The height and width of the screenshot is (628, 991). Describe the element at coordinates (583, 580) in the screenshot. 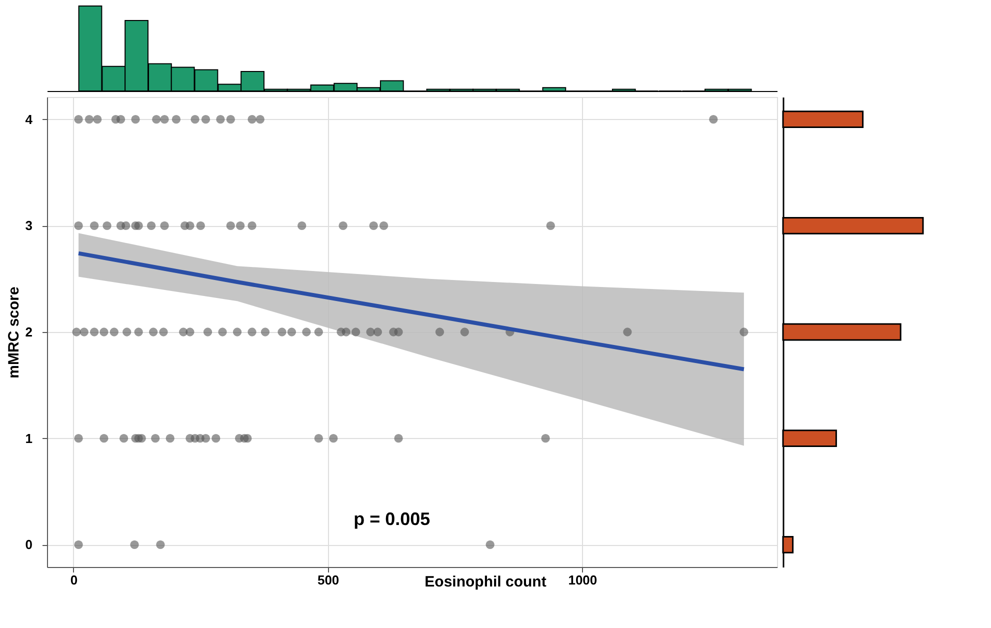

I see `x-tick-label: 1000` at that location.